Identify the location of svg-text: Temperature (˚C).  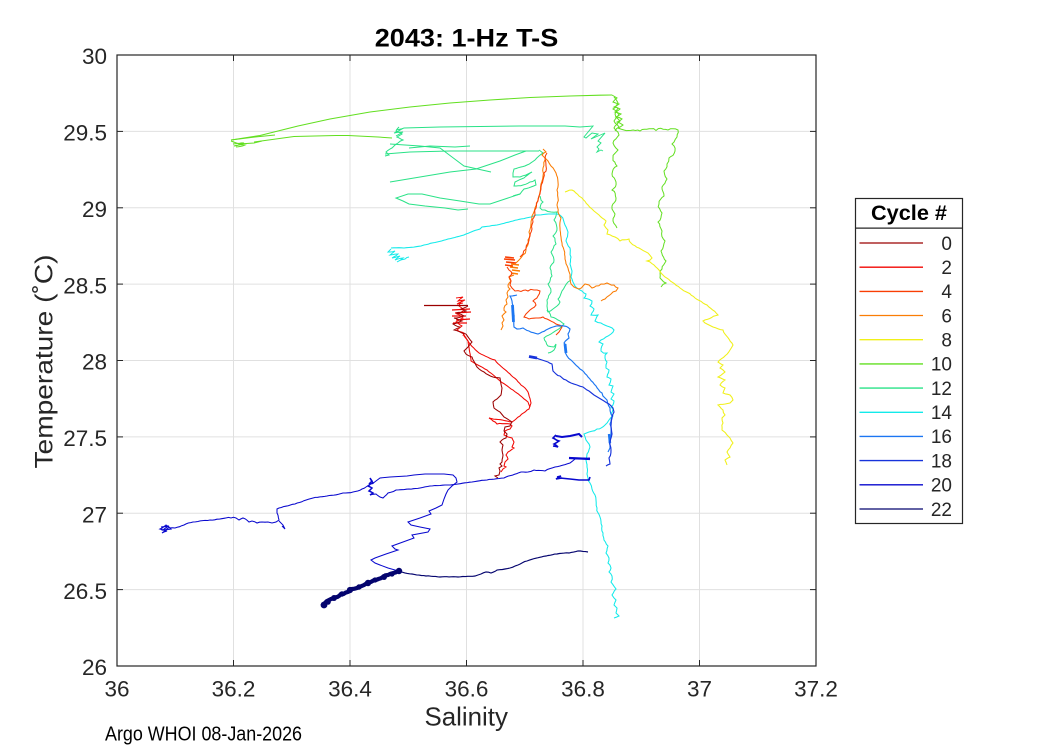
(45, 362).